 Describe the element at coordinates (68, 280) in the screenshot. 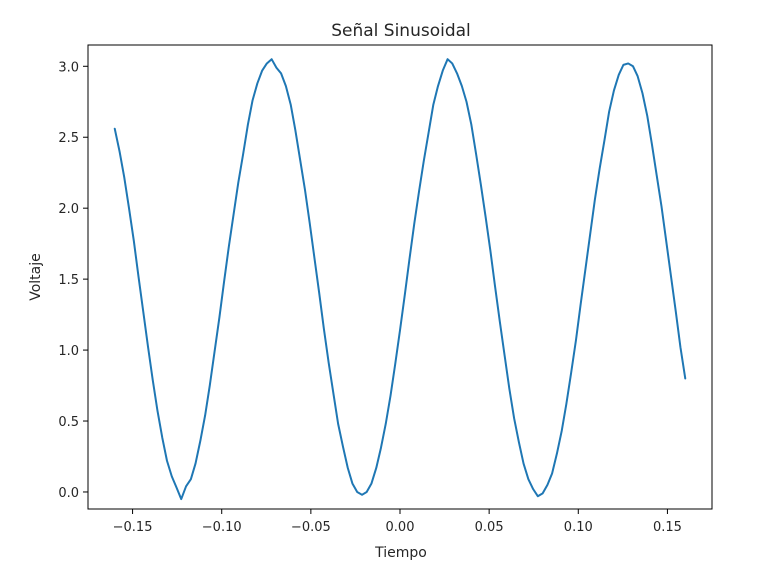

I see `y-tick-label: 1.5` at that location.